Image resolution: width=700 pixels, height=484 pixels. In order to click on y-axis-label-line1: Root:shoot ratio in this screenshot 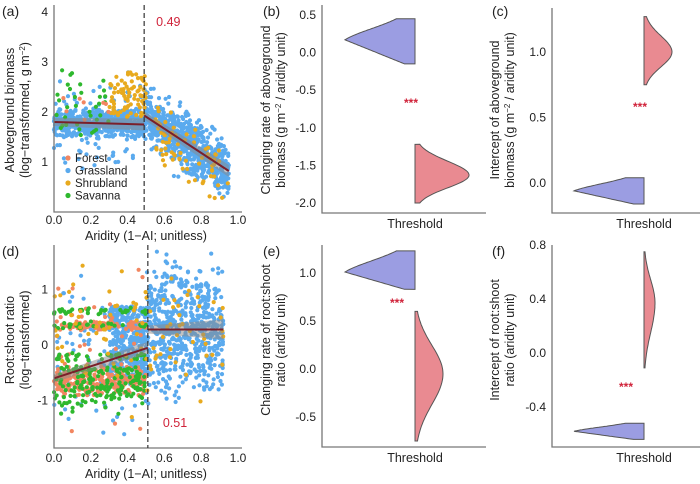, I will do `click(10, 340)`.